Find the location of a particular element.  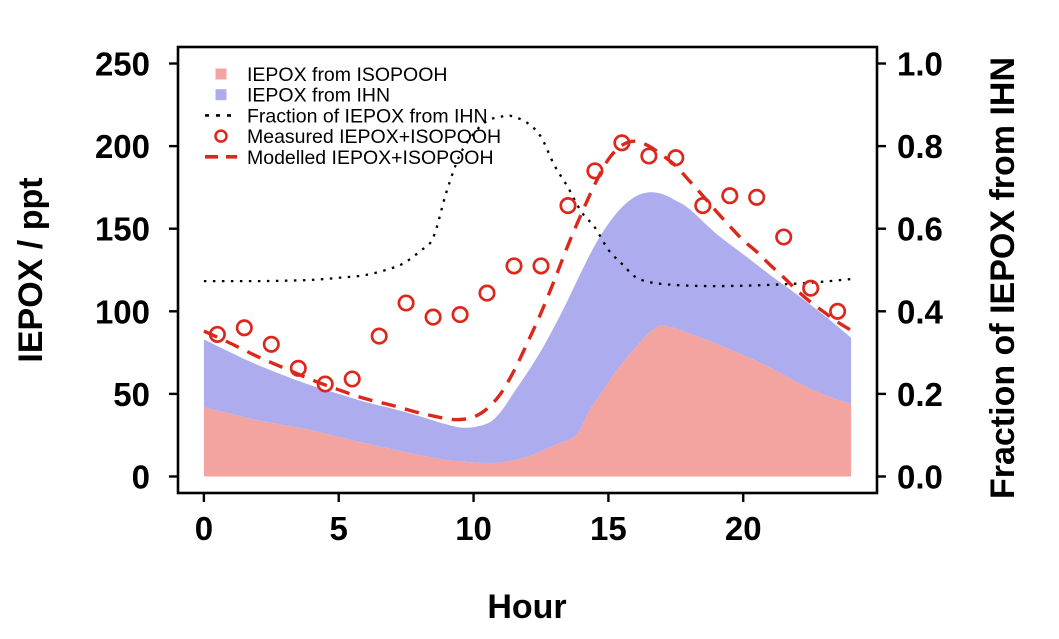

y-right-tick-label: 0.6 is located at coordinates (920, 229).